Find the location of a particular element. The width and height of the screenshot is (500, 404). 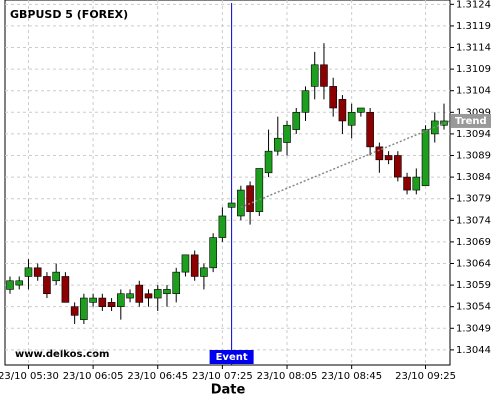

y-tick-label: 1.3119 is located at coordinates (473, 26).